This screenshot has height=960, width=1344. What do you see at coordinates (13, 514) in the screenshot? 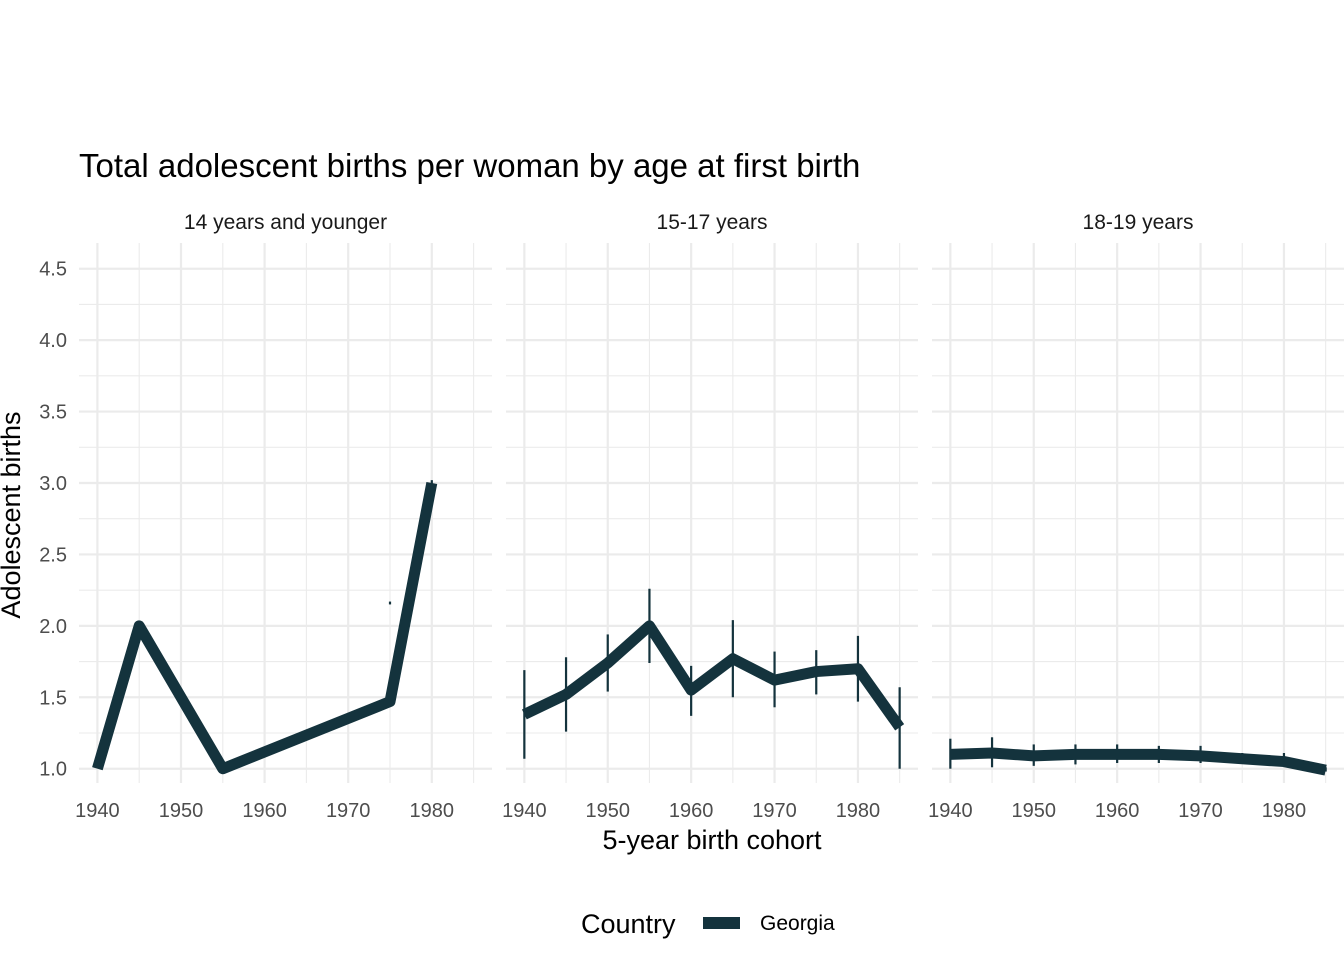
I see `y-axis-title: Adolescent births` at bounding box center [13, 514].